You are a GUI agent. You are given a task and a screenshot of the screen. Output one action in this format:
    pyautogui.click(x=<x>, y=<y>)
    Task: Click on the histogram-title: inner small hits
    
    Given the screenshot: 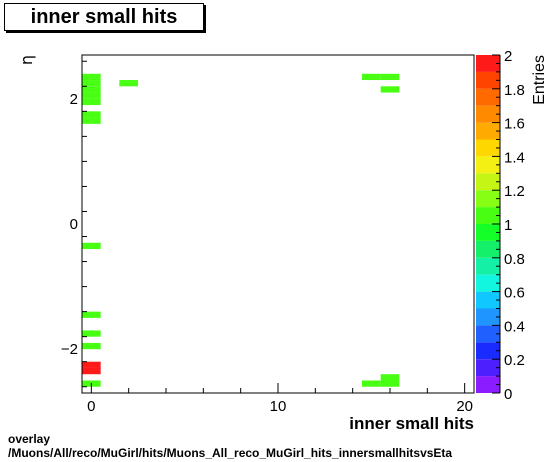 What is the action you would take?
    pyautogui.click(x=104, y=17)
    